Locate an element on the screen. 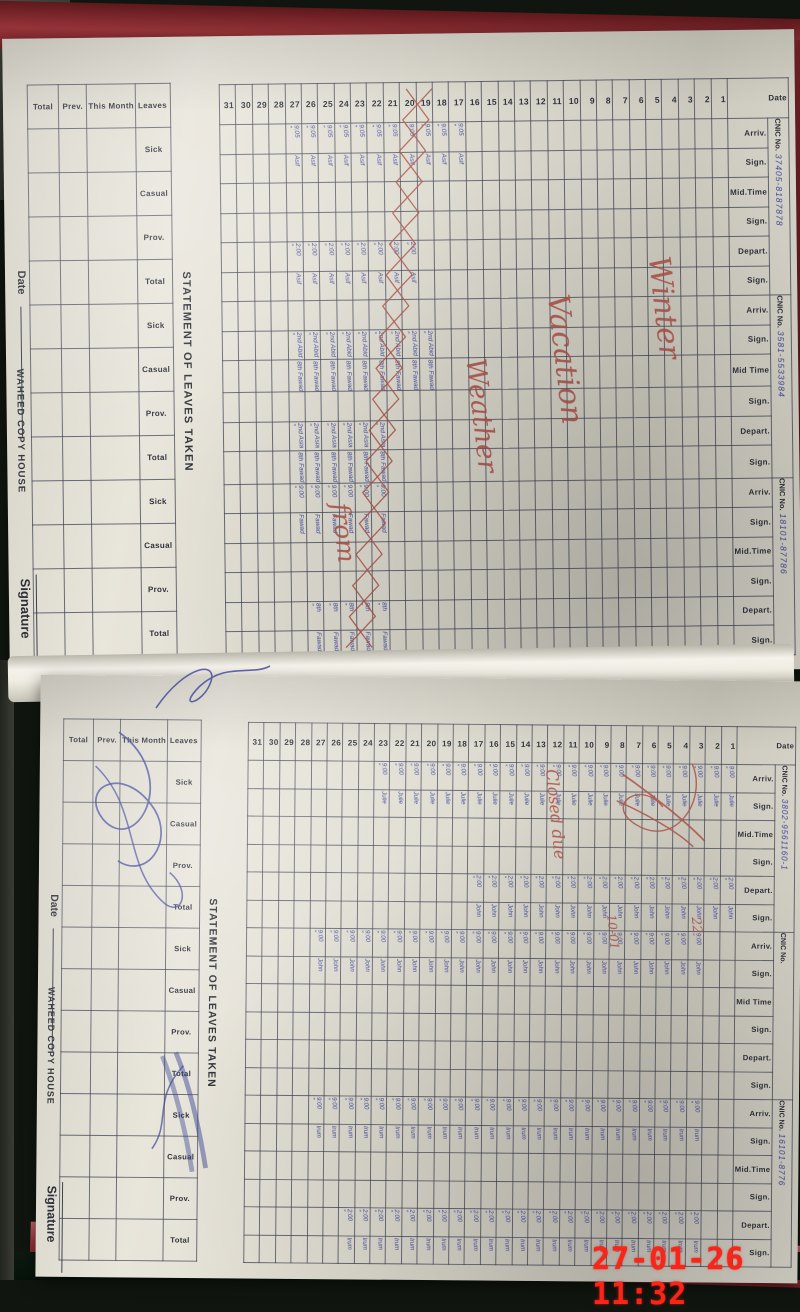 The height and width of the screenshot is (1312, 800). attendance-cell: John is located at coordinates (648, 917).